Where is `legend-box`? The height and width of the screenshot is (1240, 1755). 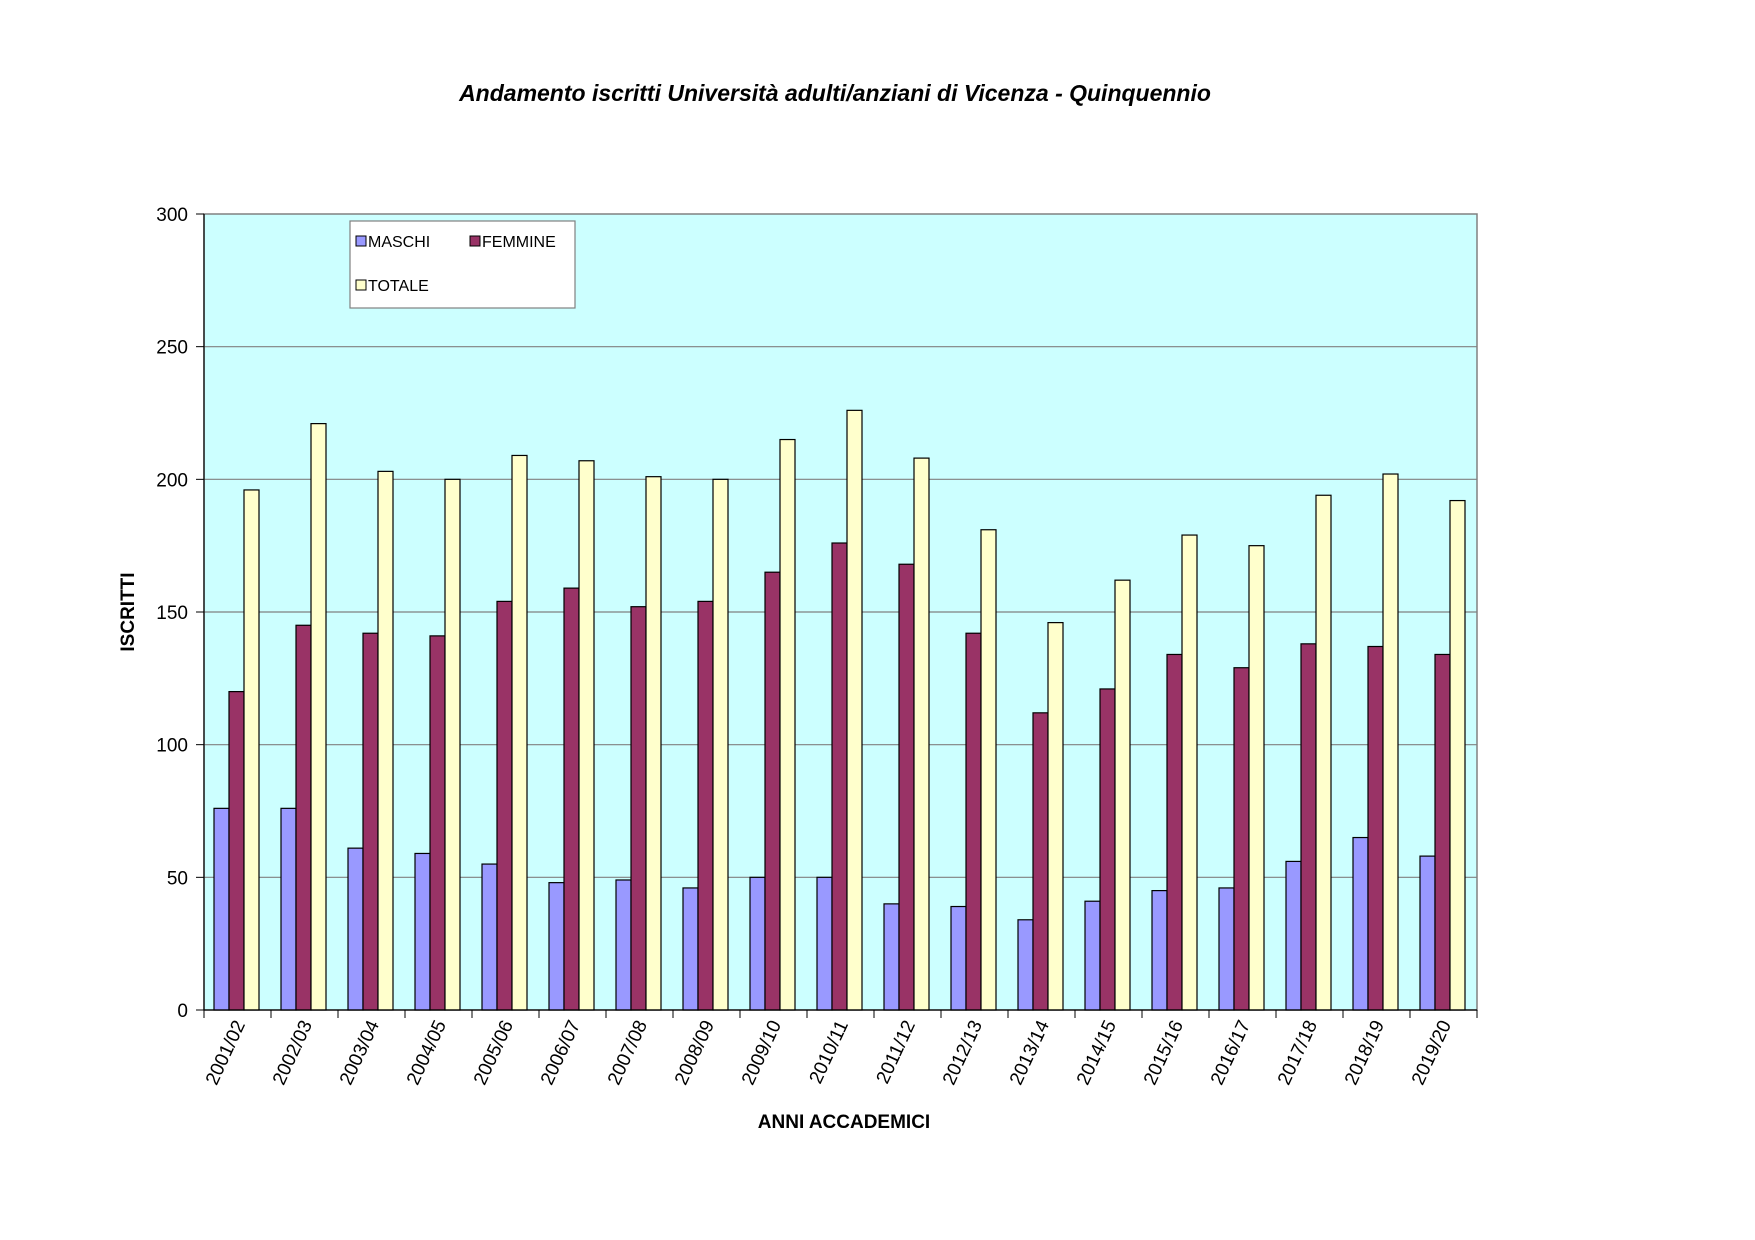 legend-box is located at coordinates (462, 264).